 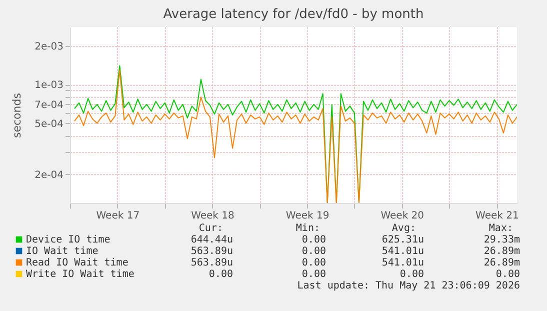 I want to click on text: Max:, so click(x=500, y=228).